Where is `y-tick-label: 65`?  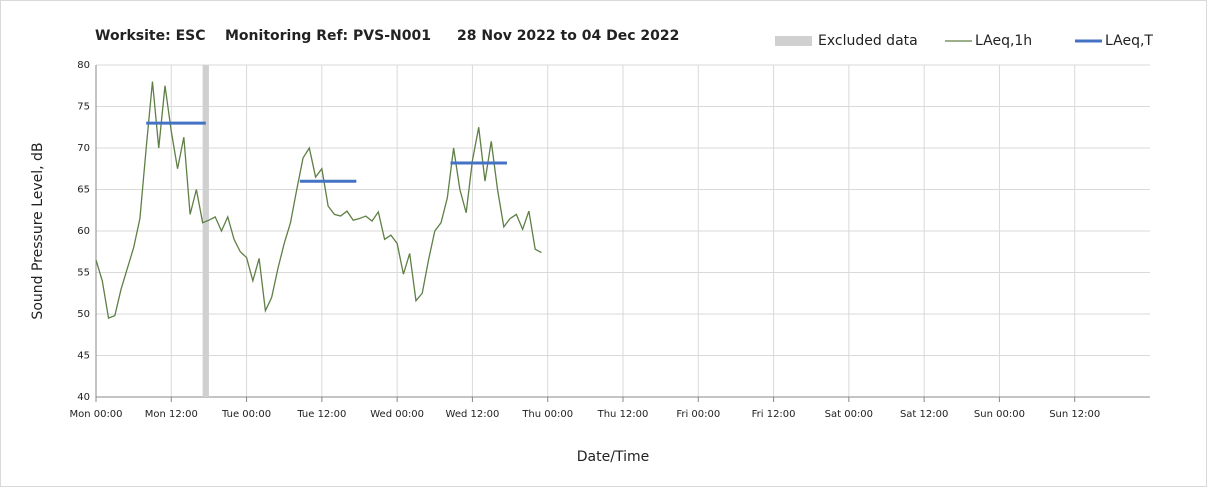
y-tick-label: 65 is located at coordinates (83, 190).